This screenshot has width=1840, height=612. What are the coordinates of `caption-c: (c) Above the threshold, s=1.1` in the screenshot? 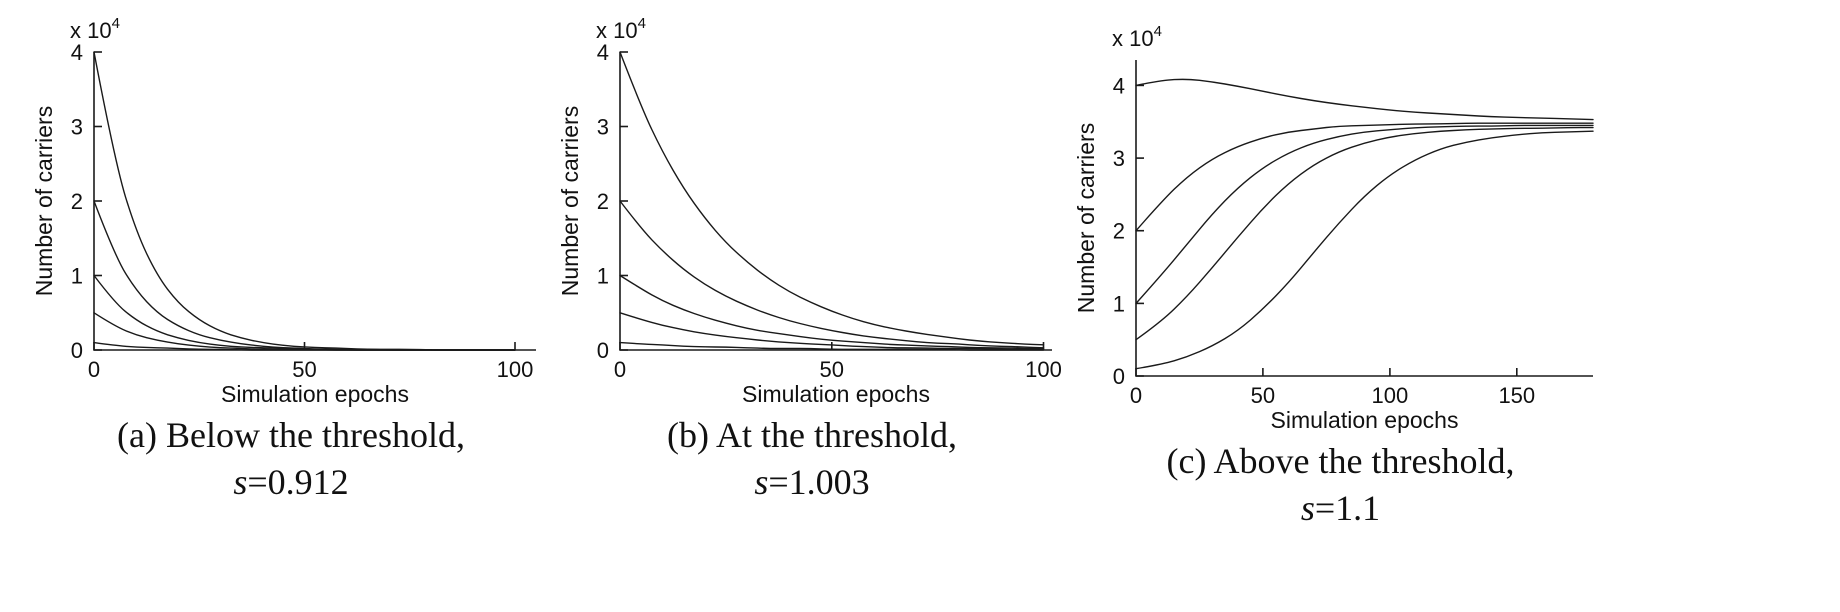 It's located at (1341, 485).